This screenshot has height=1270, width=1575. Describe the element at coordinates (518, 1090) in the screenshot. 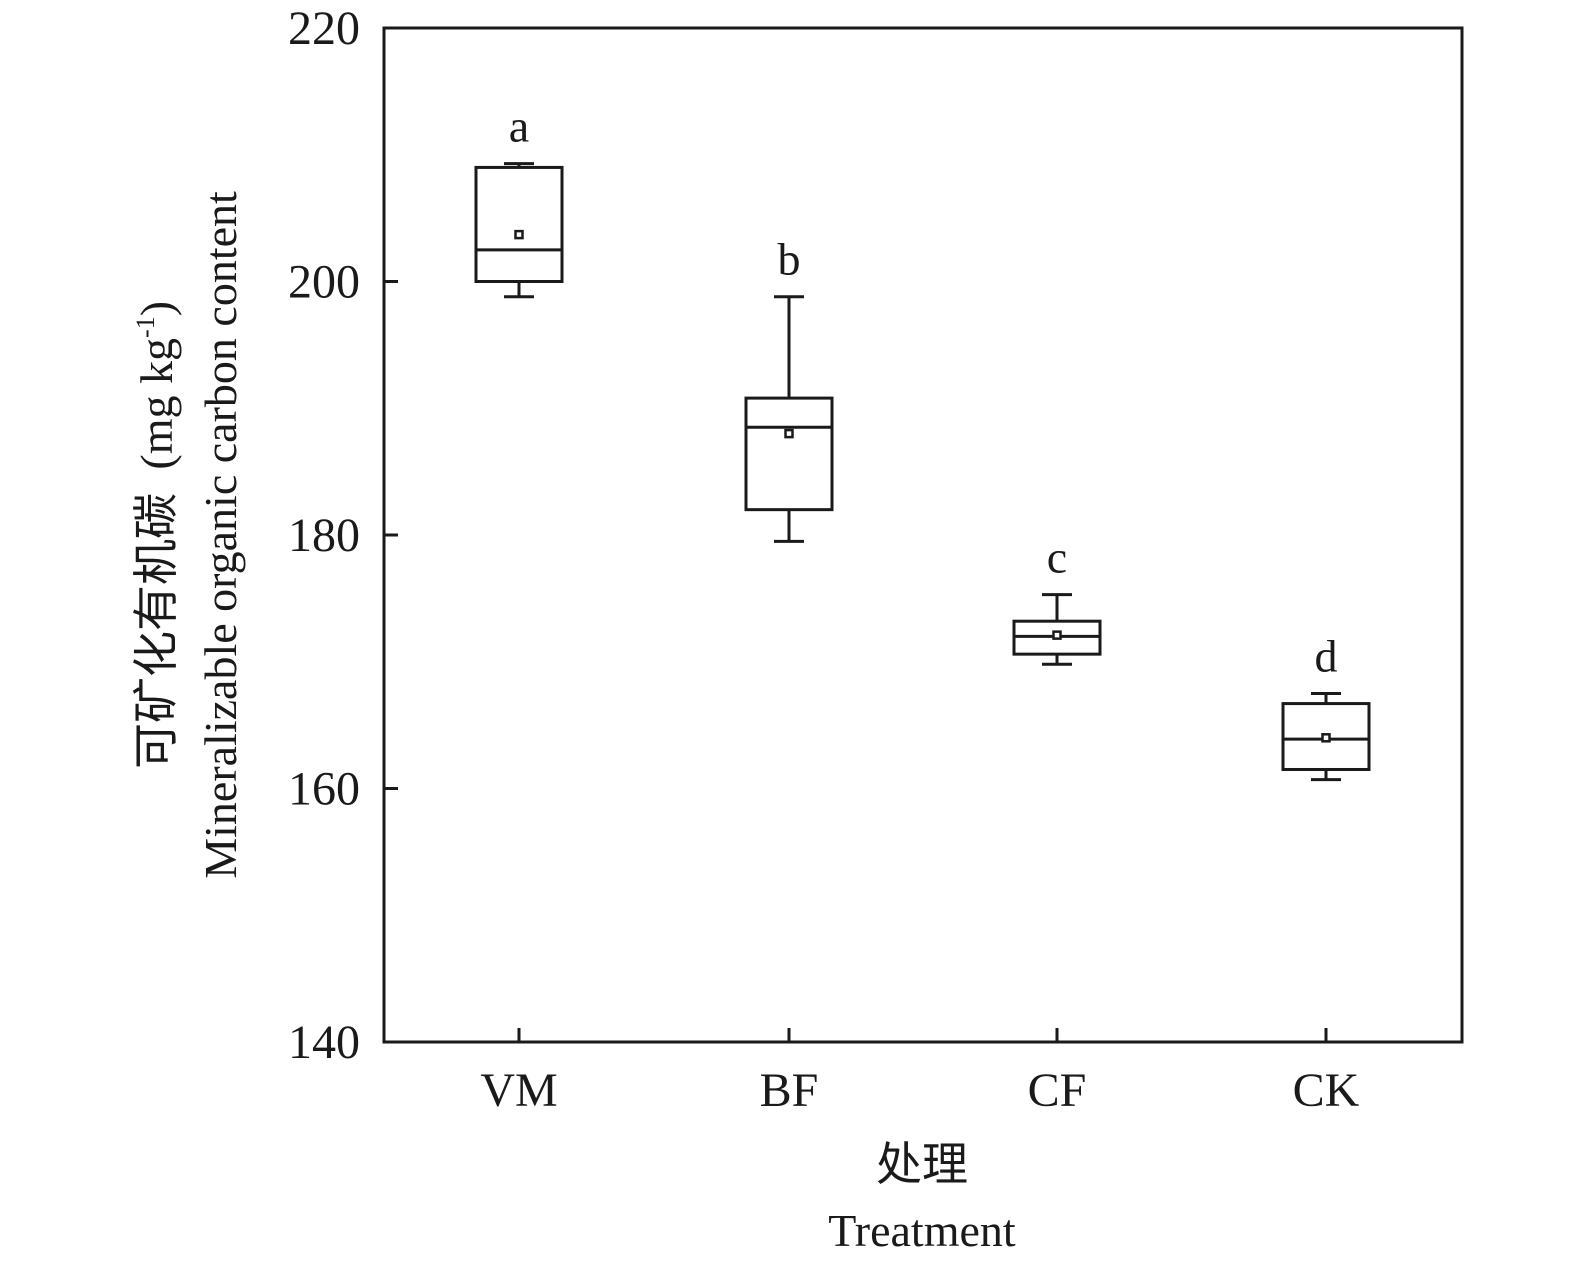

I see `x-tick-label-vm: VM` at that location.